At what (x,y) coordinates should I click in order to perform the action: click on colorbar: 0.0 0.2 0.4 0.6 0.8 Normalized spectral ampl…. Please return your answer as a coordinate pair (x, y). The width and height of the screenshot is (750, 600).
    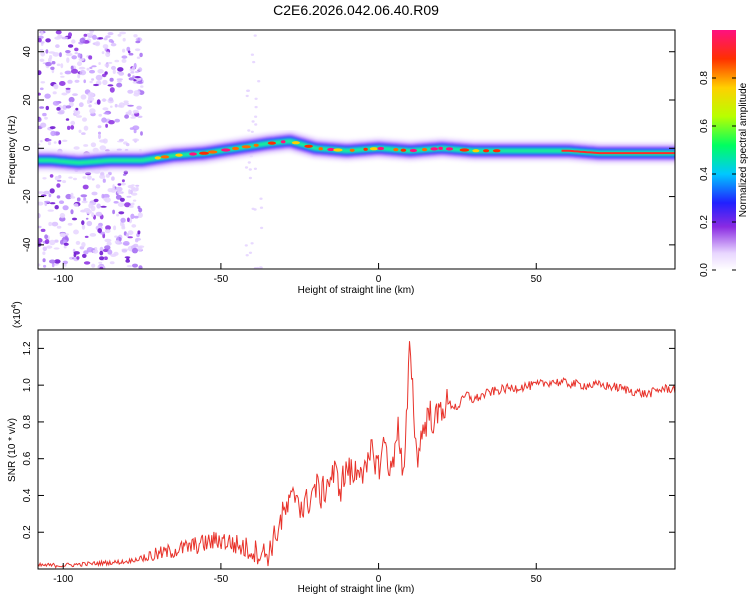
    Looking at the image, I should click on (724, 153).